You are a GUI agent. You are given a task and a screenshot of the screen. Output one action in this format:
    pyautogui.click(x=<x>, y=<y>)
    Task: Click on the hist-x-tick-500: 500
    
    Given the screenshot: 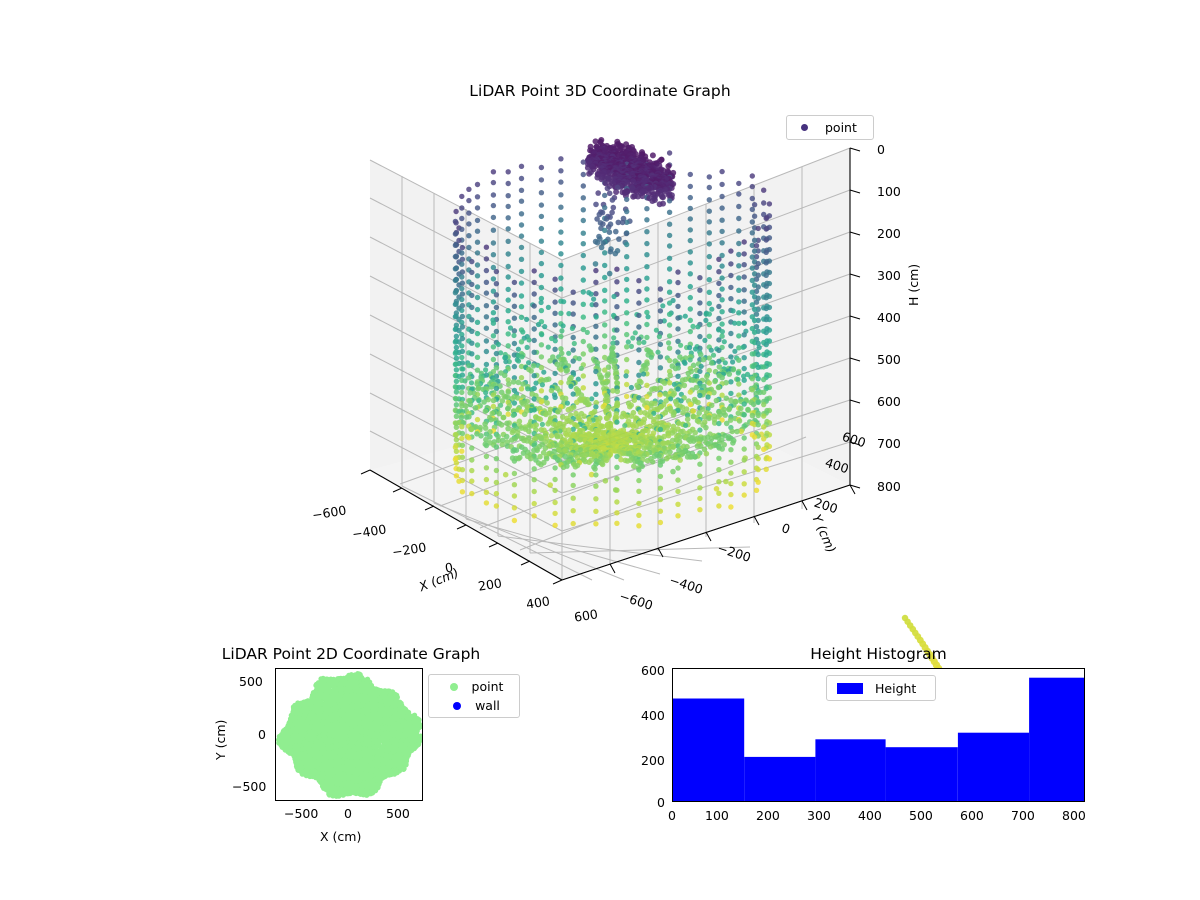 What is the action you would take?
    pyautogui.click(x=921, y=815)
    